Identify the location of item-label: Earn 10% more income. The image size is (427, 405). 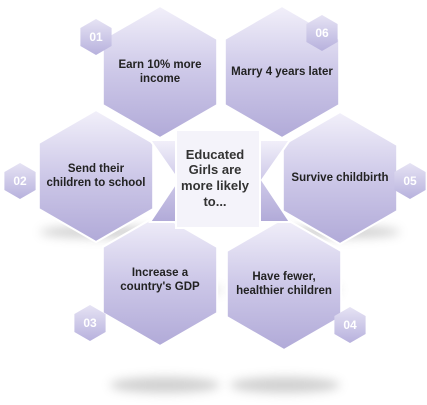
(160, 71).